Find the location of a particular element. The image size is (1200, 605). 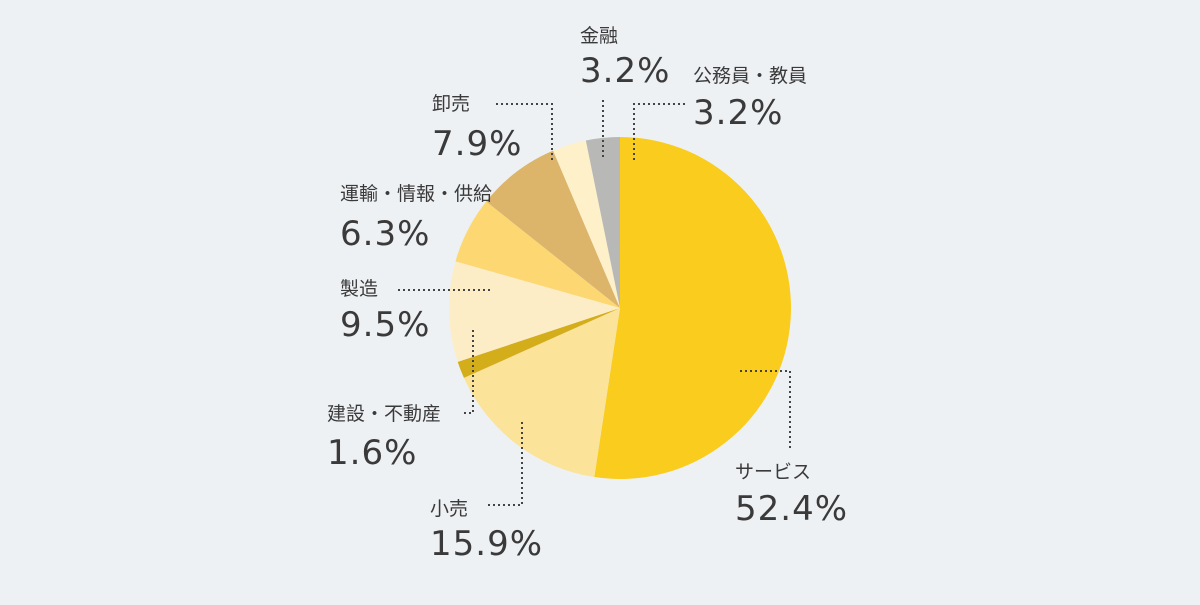

slice-percent-label: 6.3% is located at coordinates (385, 234).